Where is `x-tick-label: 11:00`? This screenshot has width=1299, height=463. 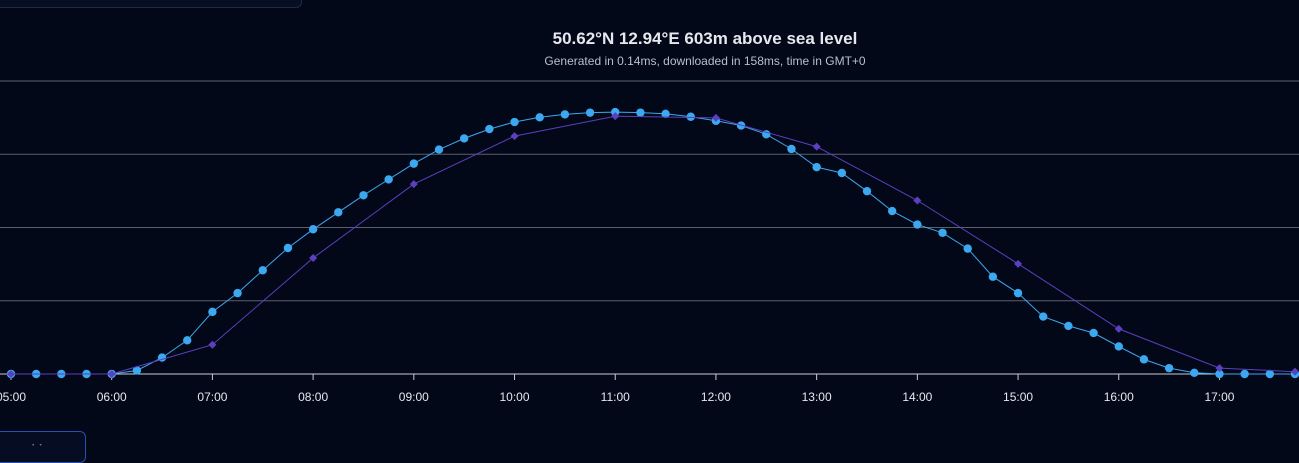 x-tick-label: 11:00 is located at coordinates (615, 397).